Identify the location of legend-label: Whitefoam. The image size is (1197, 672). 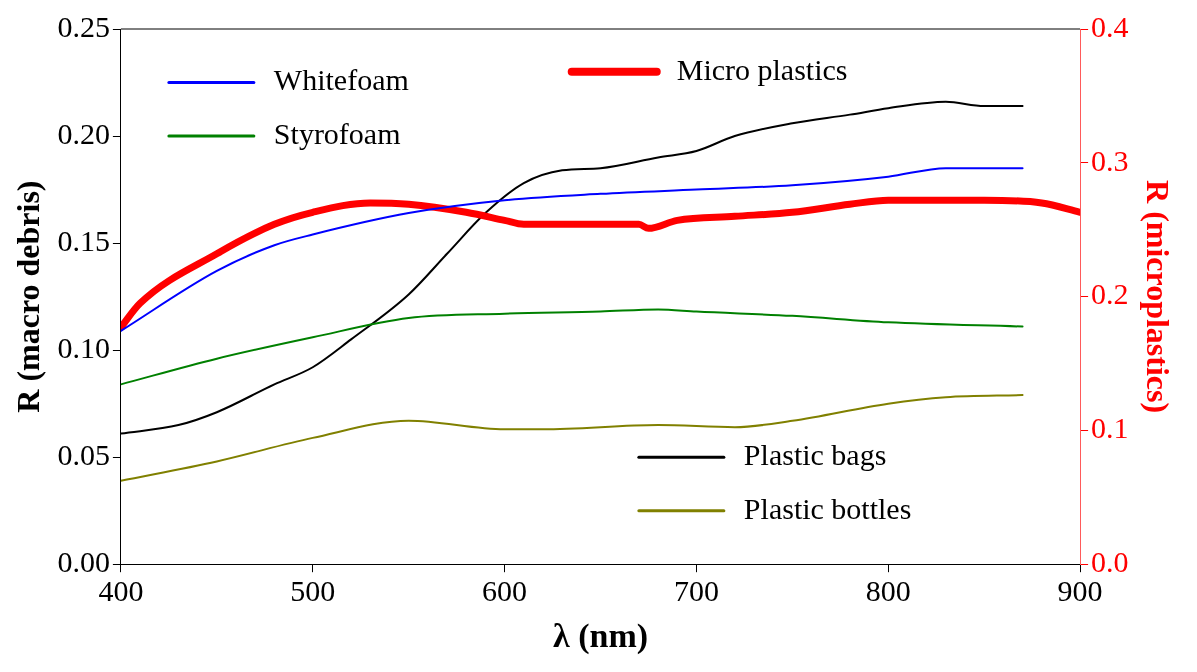
(341, 80).